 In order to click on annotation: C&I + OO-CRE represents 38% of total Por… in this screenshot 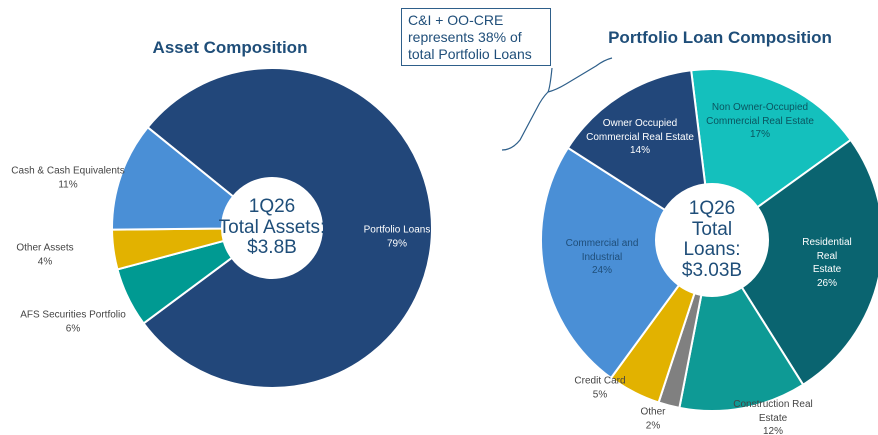, I will do `click(476, 37)`.